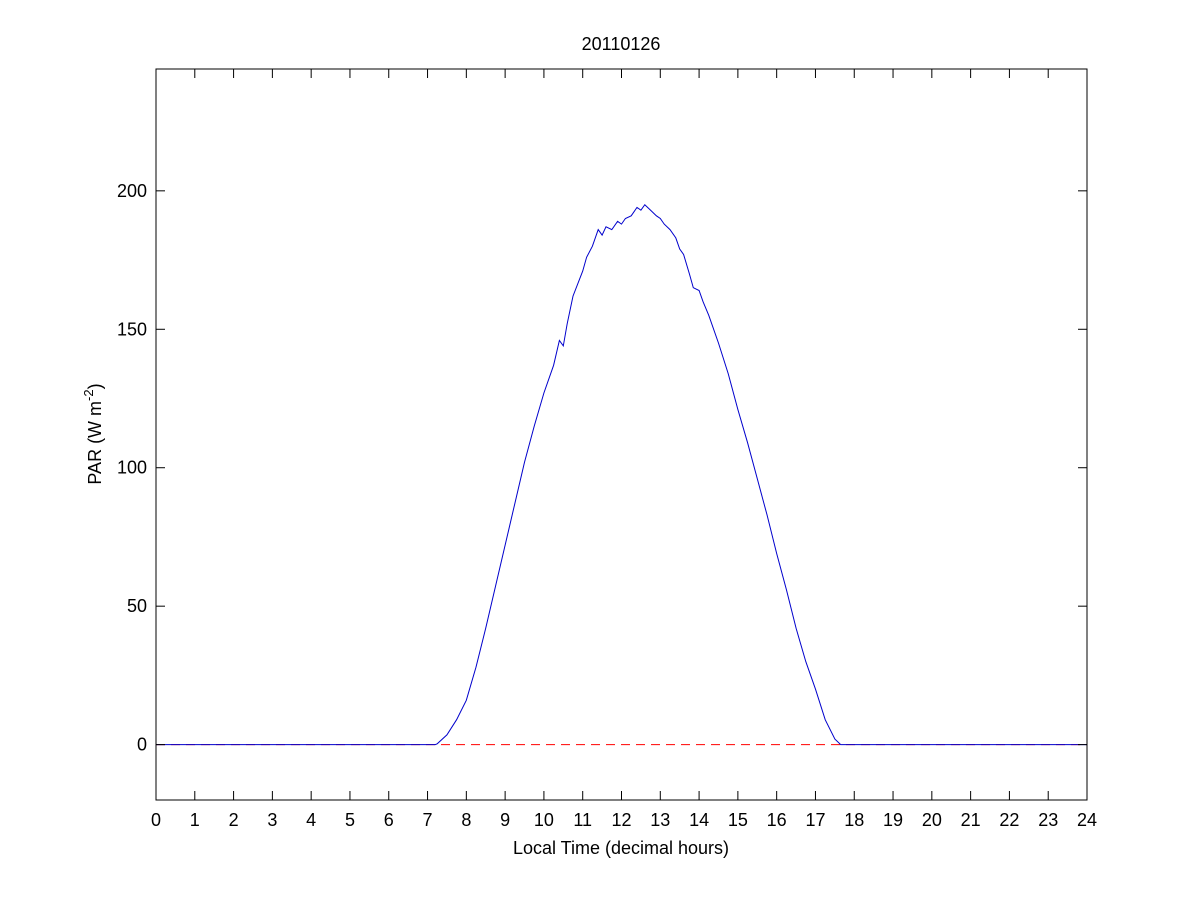  Describe the element at coordinates (132, 468) in the screenshot. I see `y-tick-label: 100` at that location.